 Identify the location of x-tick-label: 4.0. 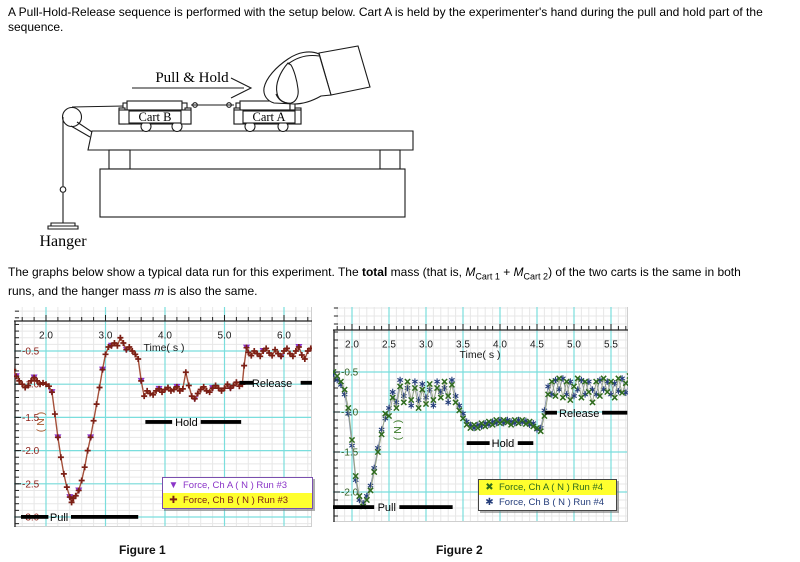
(165, 336).